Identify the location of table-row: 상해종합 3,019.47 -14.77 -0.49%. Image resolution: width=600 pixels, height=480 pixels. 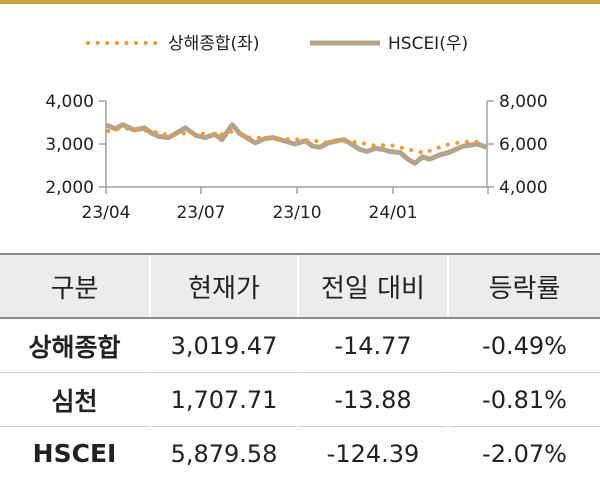
(300, 345).